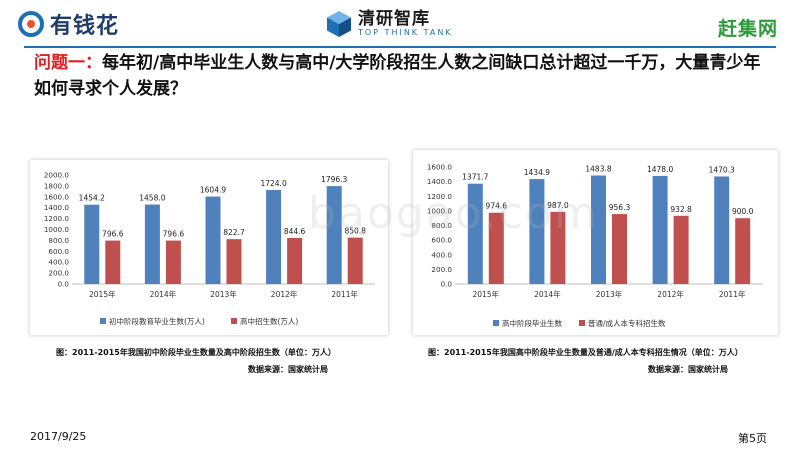 This screenshot has height=450, width=800. I want to click on chart1-ytick: 800.0, so click(58, 240).